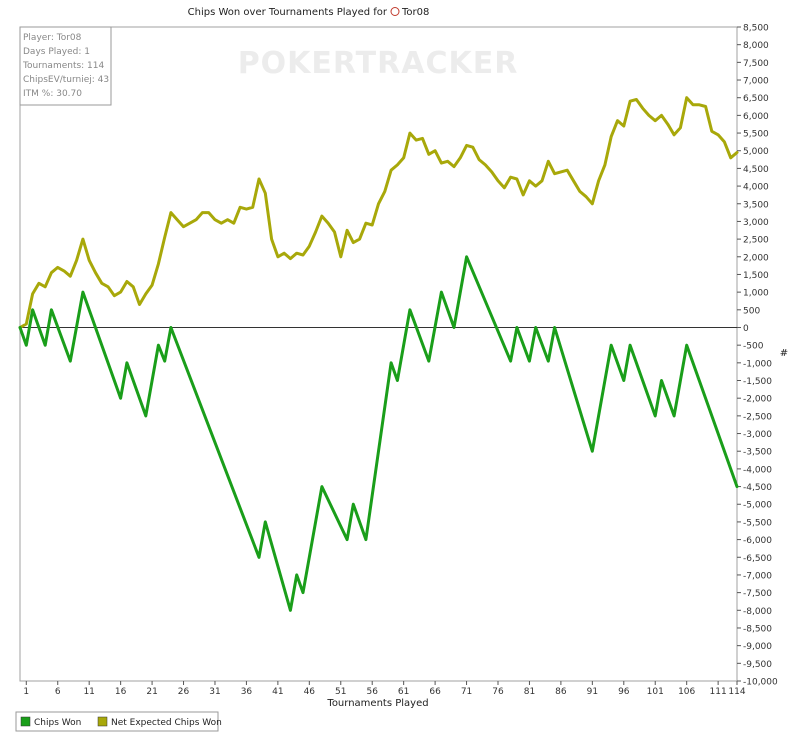  Describe the element at coordinates (751, 311) in the screenshot. I see `y-tick-label: 500` at that location.